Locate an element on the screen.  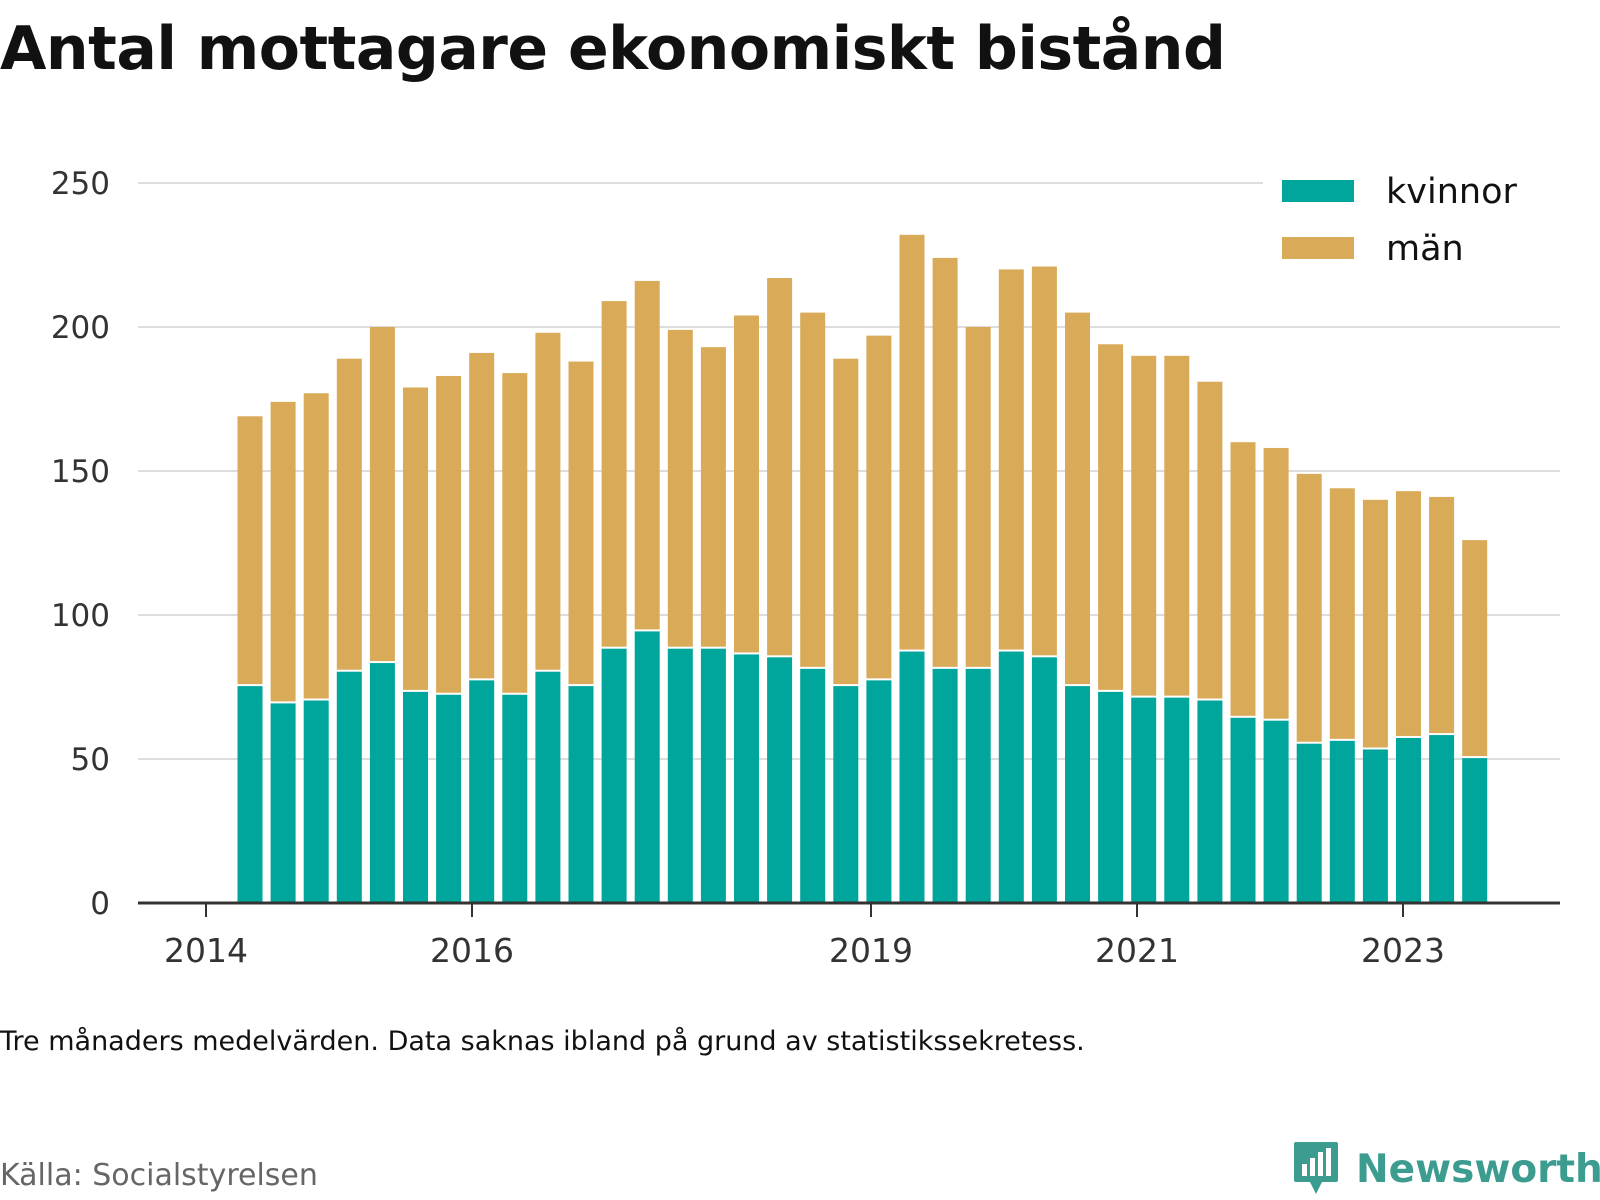
brand-logo: Newsworthy is located at coordinates (1446, 1169).